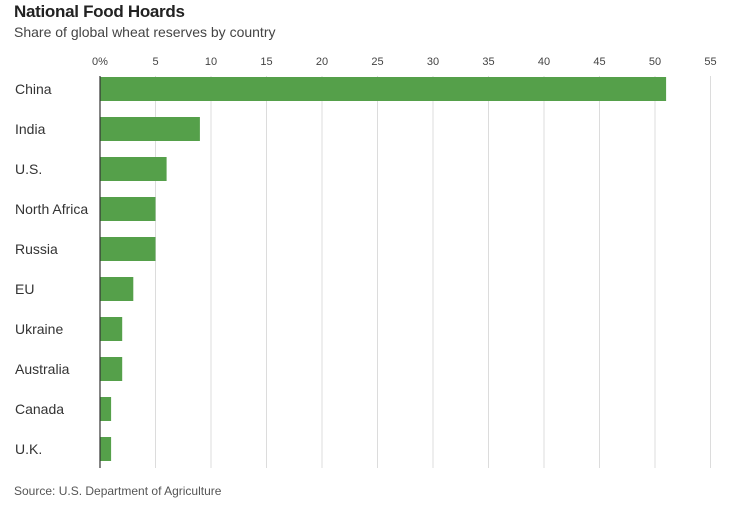 This screenshot has width=747, height=516. Describe the element at coordinates (433, 62) in the screenshot. I see `x-tick-label: 30` at that location.